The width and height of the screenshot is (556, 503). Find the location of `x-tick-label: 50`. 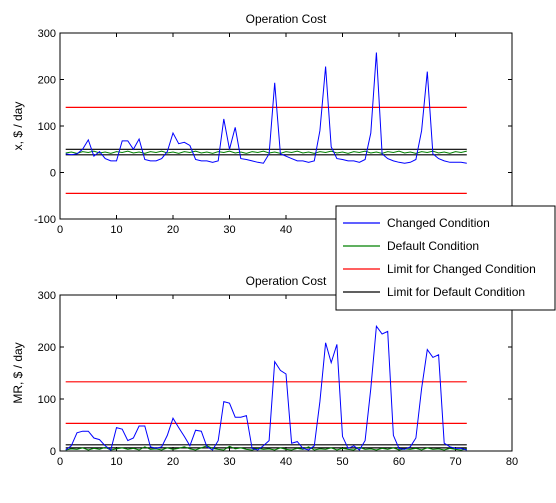

x-tick-label: 50 is located at coordinates (342, 462).